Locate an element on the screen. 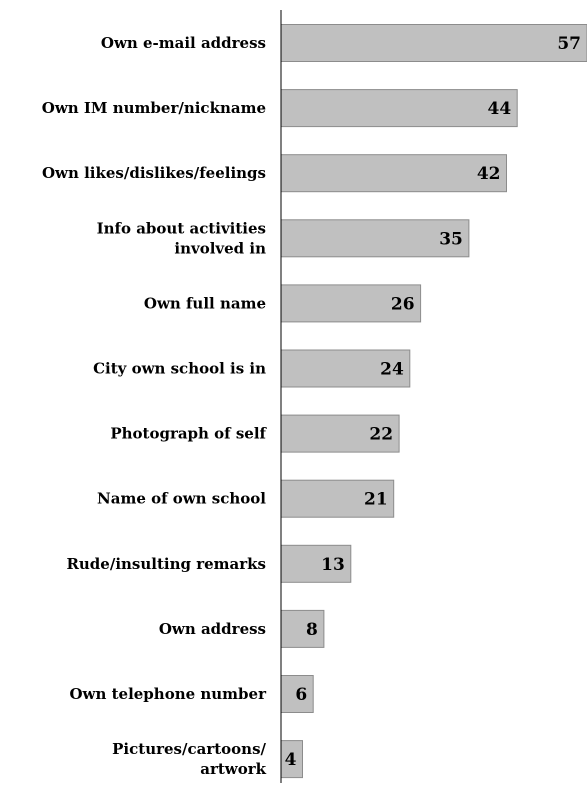  category-label: Own full name is located at coordinates (205, 303).